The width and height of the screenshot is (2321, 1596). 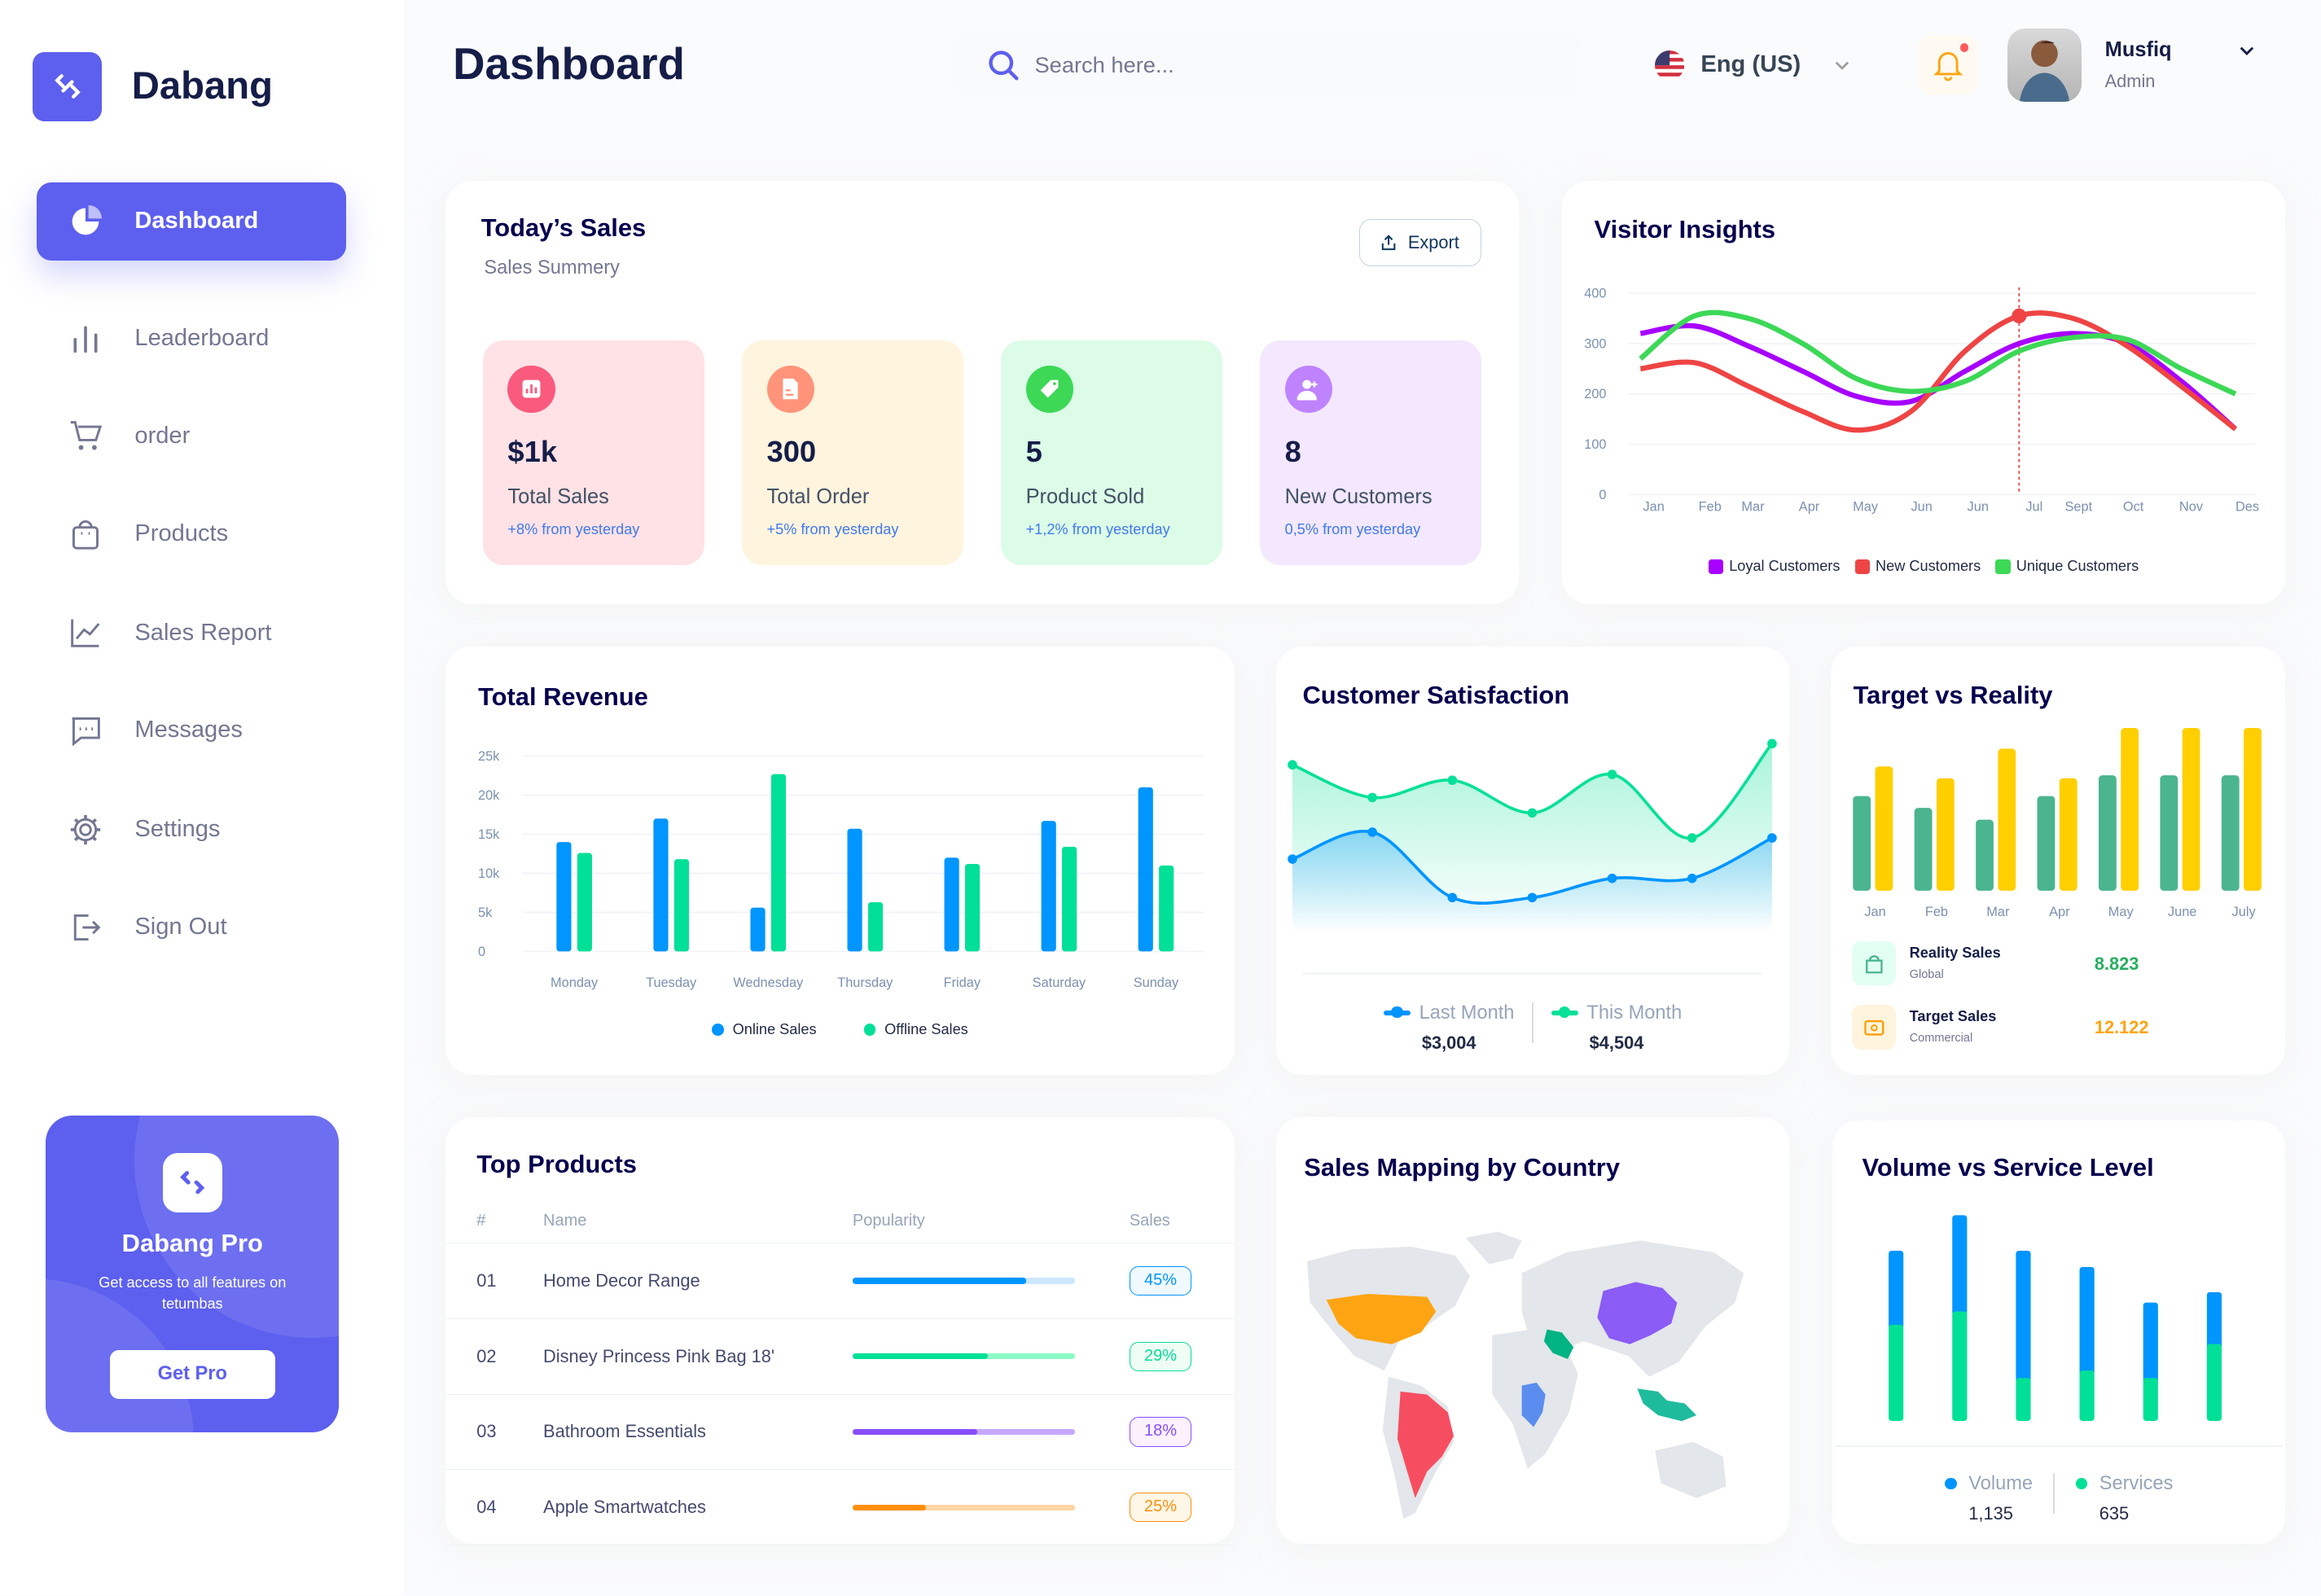 What do you see at coordinates (1753, 65) in the screenshot?
I see `language-selector: Eng (US)` at bounding box center [1753, 65].